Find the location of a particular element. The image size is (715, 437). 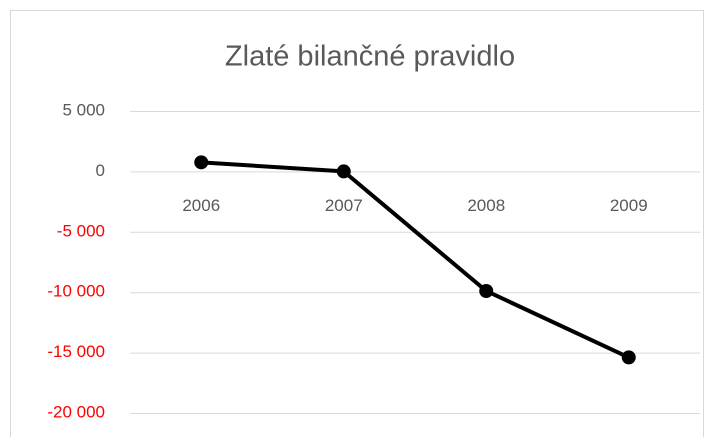

x-tick-label: 2007 is located at coordinates (344, 205).